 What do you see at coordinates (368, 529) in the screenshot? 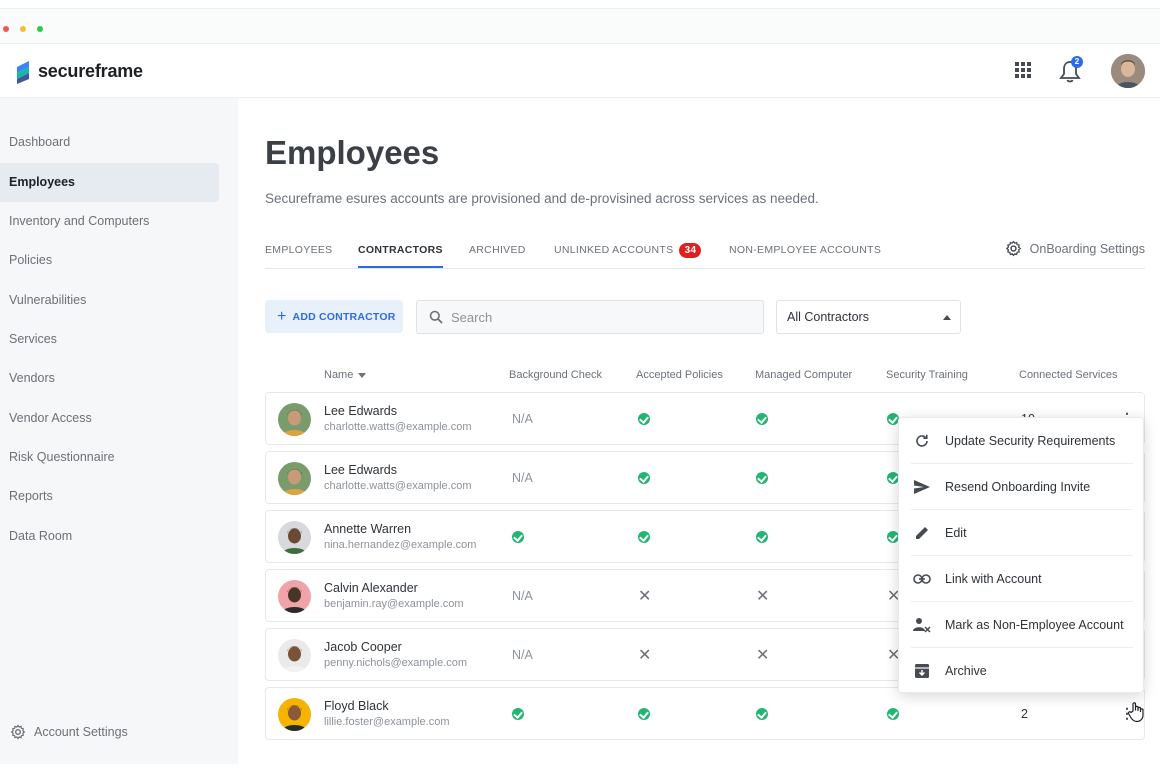
I see `contractor-name: Annette Warren` at bounding box center [368, 529].